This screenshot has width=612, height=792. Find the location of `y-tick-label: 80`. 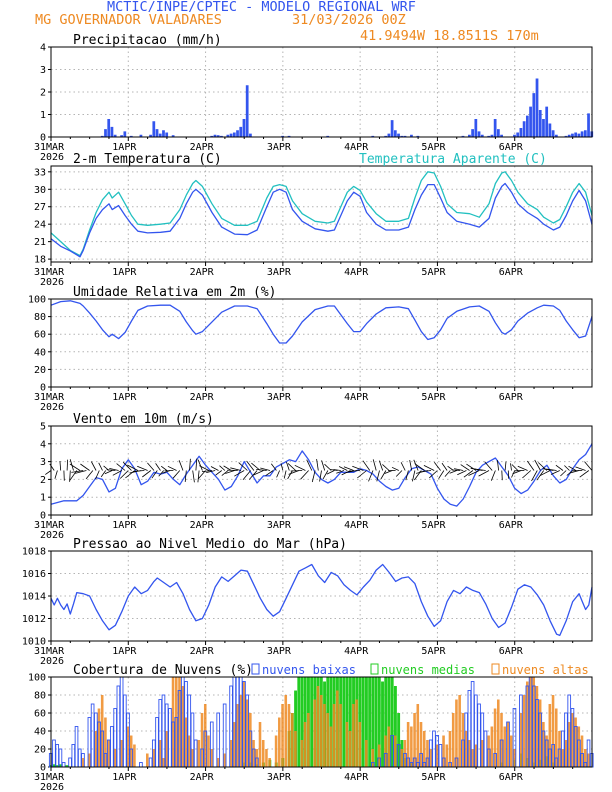

y-tick-label: 80 is located at coordinates (40, 696).